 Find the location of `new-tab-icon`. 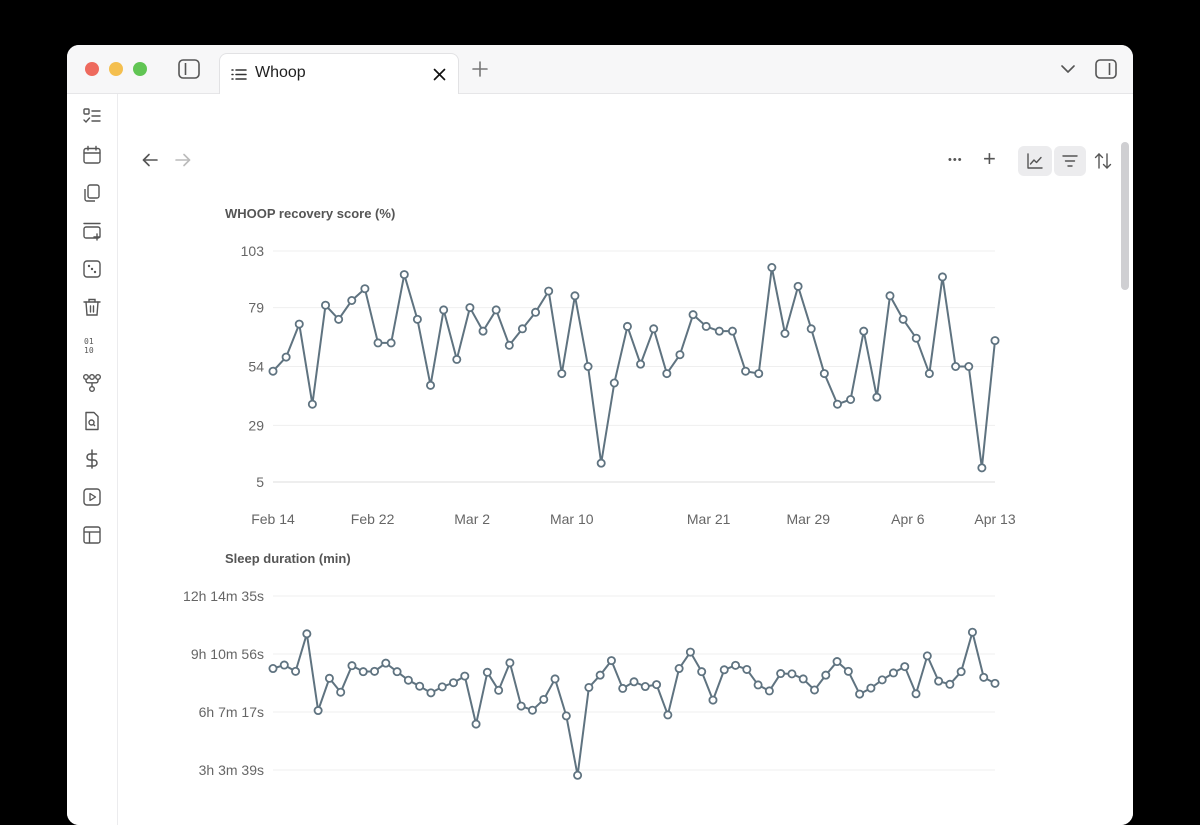

new-tab-icon is located at coordinates (480, 69).